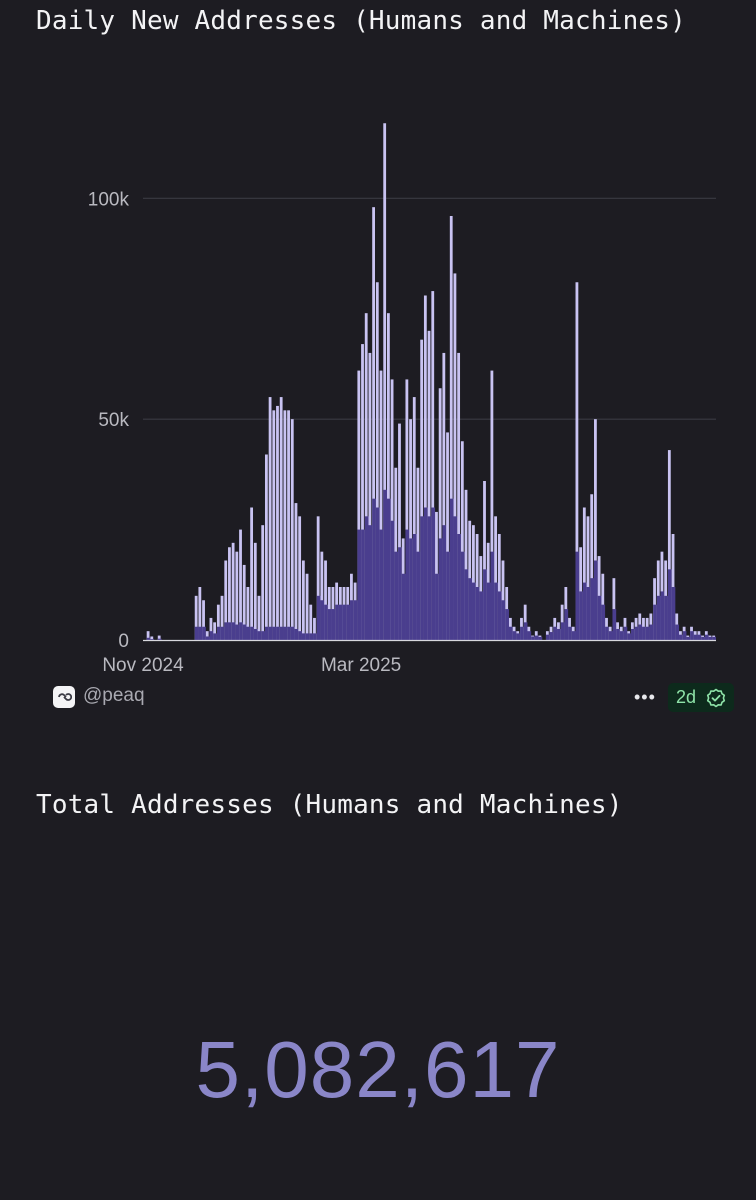  What do you see at coordinates (378, 1069) in the screenshot?
I see `total-value: 5,082,617` at bounding box center [378, 1069].